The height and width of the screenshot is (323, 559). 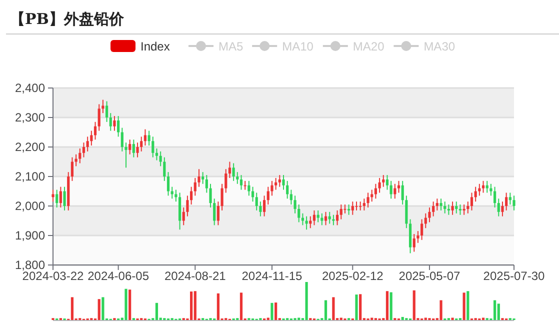 What do you see at coordinates (30, 147) in the screenshot?
I see `y-tick-label: 2,200` at bounding box center [30, 147].